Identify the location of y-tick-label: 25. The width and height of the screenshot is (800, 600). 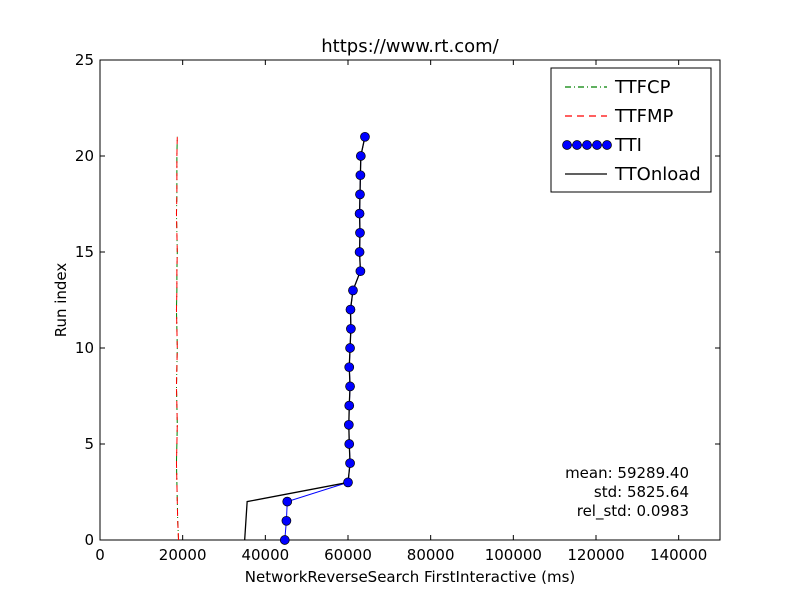
(84, 60).